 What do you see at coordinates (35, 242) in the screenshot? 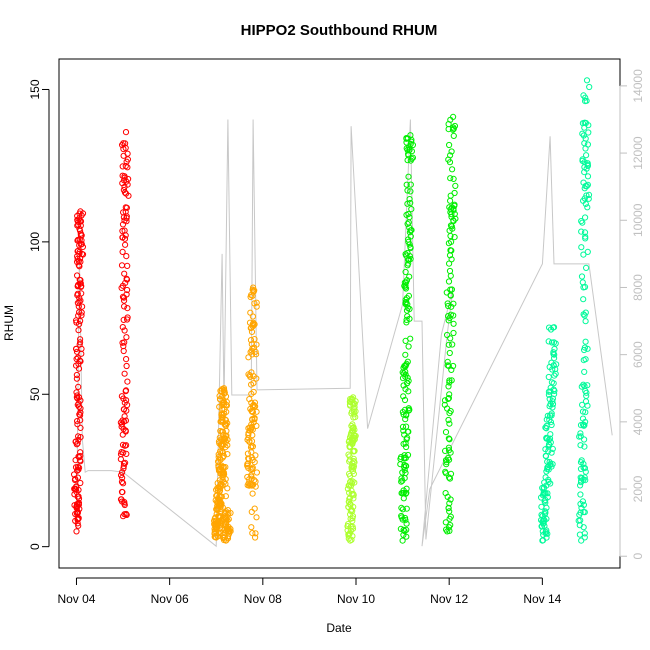
I see `y-tick-label: 100` at bounding box center [35, 242].